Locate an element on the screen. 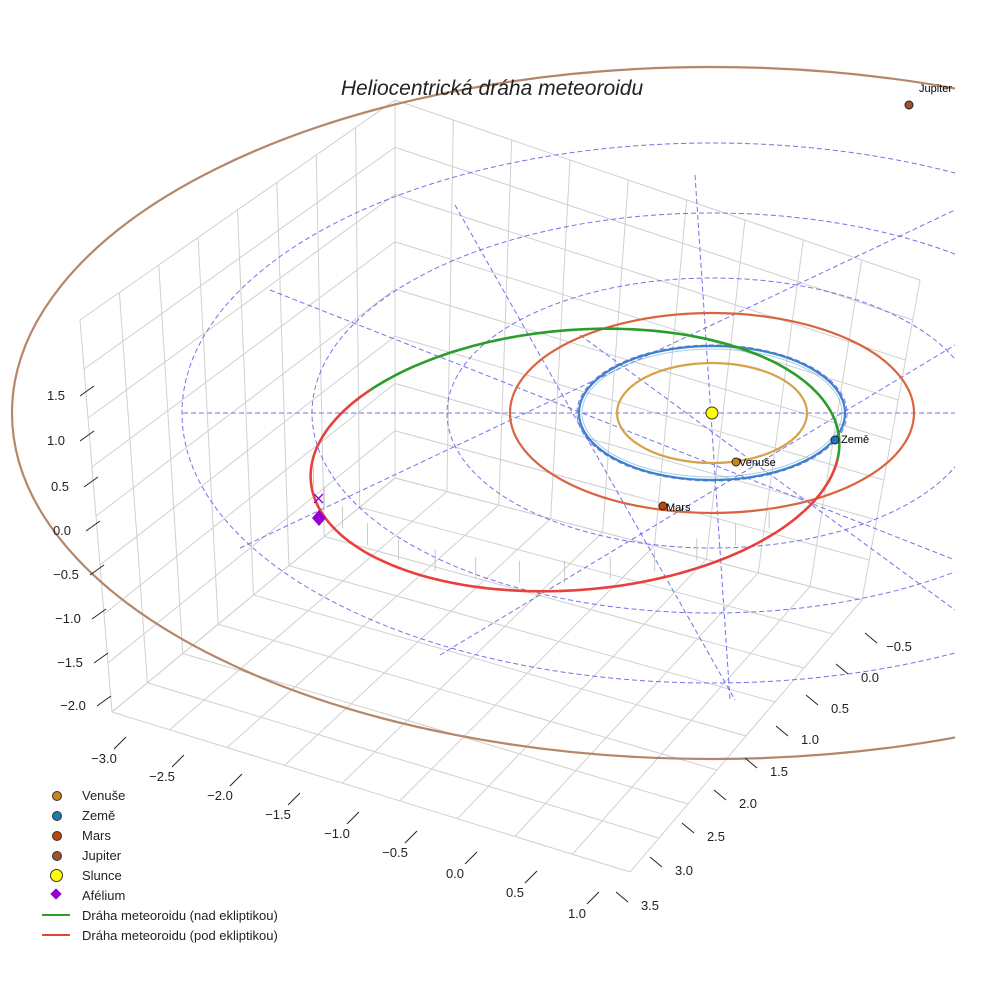 Image resolution: width=984 pixels, height=984 pixels. z-tick-label: 0.5 is located at coordinates (60, 486).